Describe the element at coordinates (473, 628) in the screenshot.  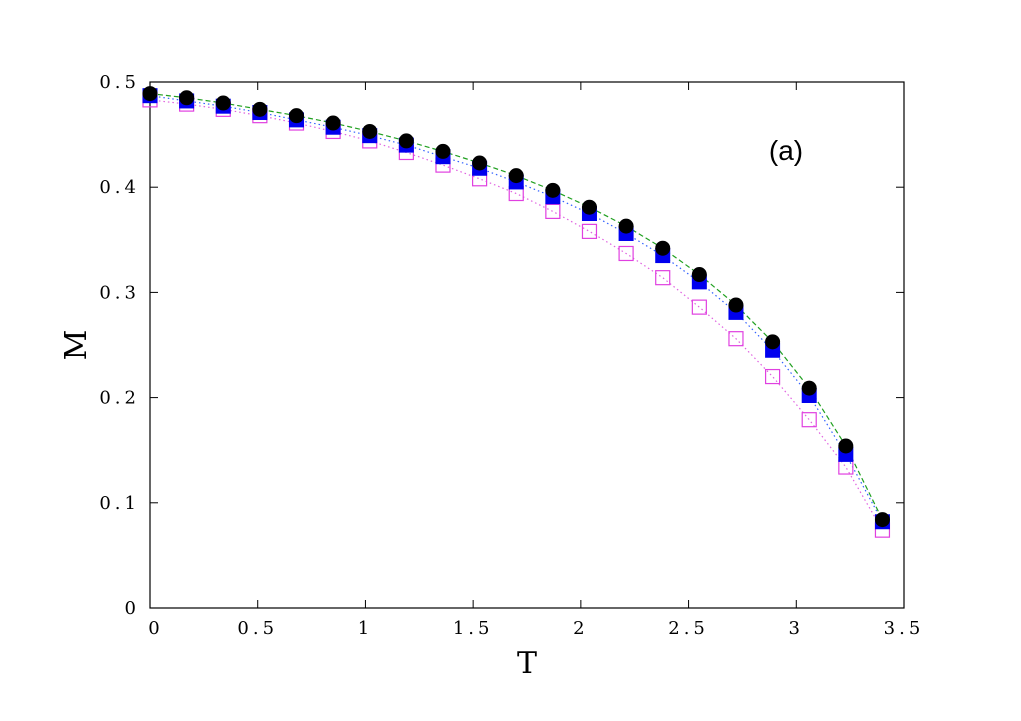
I see `x-tick-label: 1.5` at that location.